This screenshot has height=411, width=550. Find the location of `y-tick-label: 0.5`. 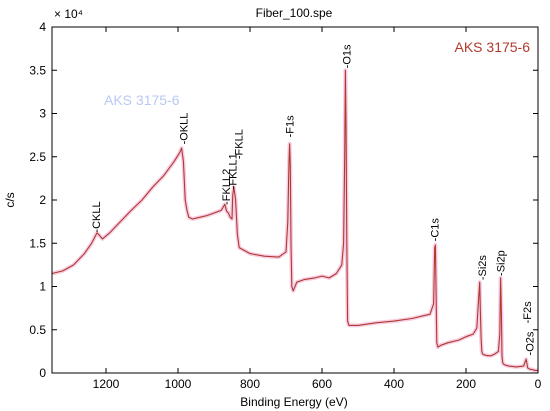

y-tick-label: 0.5 is located at coordinates (37, 330).